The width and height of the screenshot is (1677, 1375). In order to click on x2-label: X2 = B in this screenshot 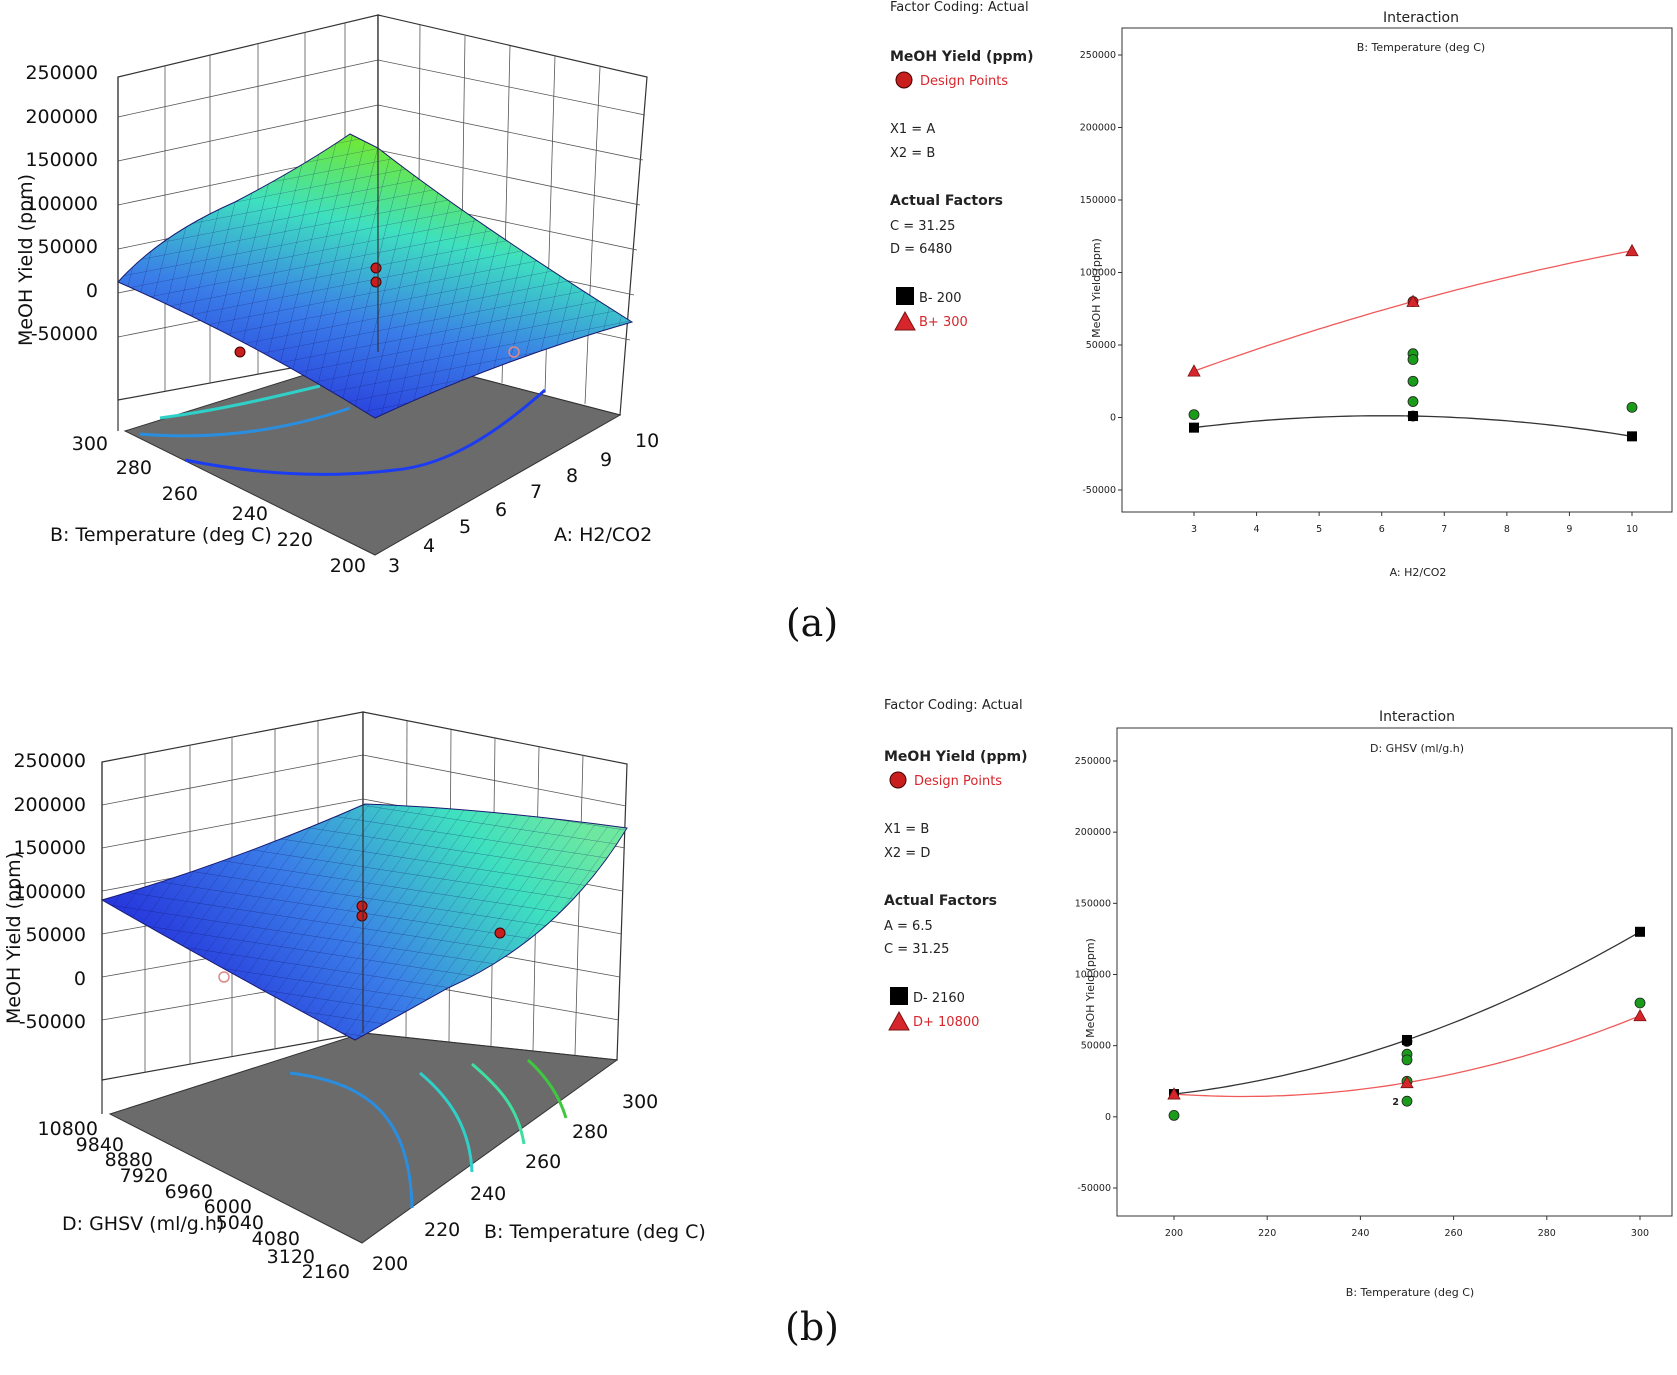, I will do `click(912, 153)`.